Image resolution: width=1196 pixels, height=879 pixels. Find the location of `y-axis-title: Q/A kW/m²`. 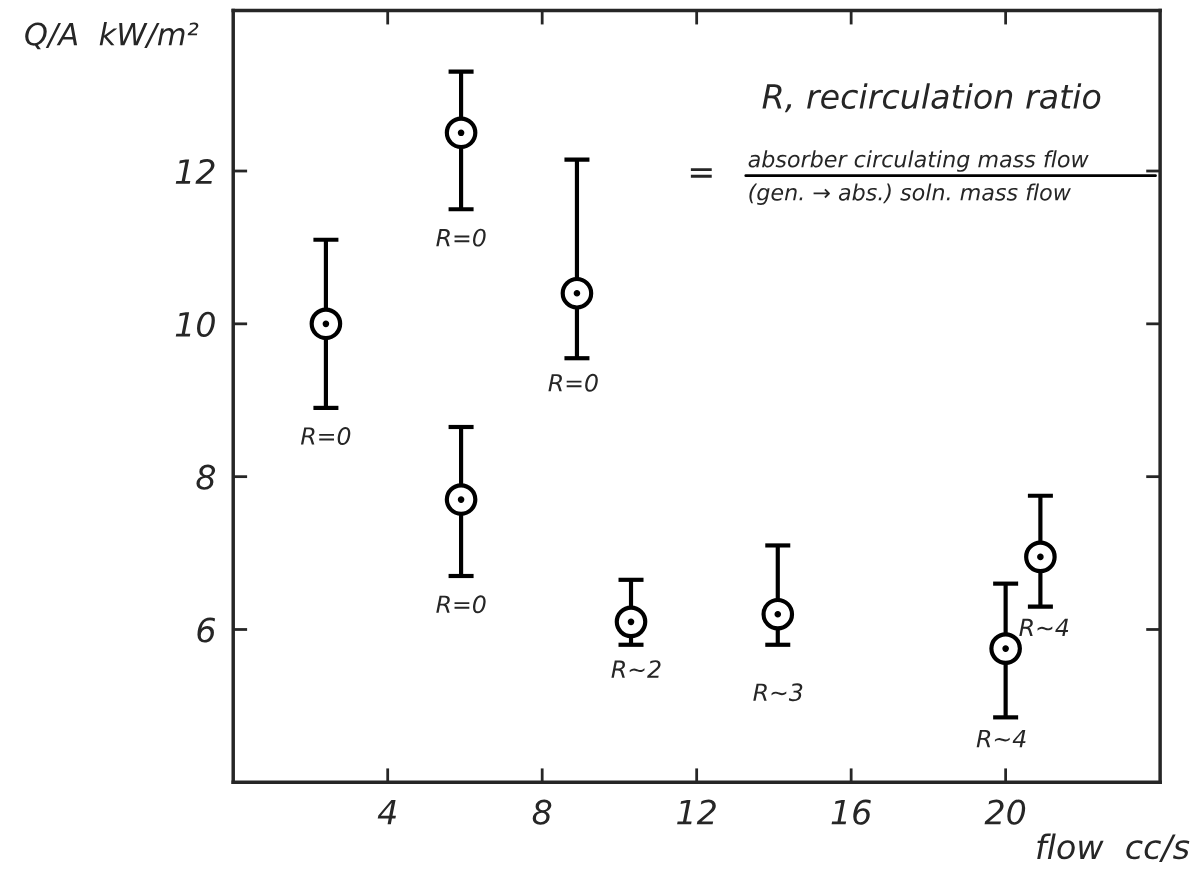

y-axis-title: Q/A kW/m² is located at coordinates (112, 35).